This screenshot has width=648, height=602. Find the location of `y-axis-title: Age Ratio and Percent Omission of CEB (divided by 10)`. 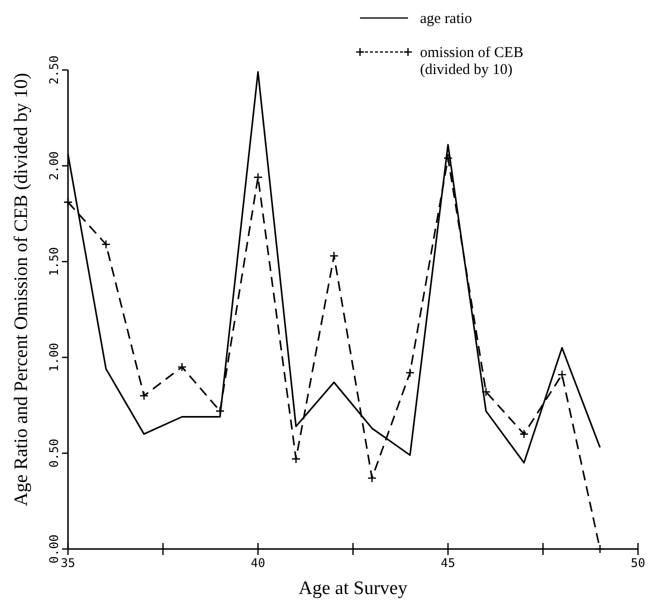

y-axis-title: Age Ratio and Percent Omission of CEB (divided by 10) is located at coordinates (21, 289).